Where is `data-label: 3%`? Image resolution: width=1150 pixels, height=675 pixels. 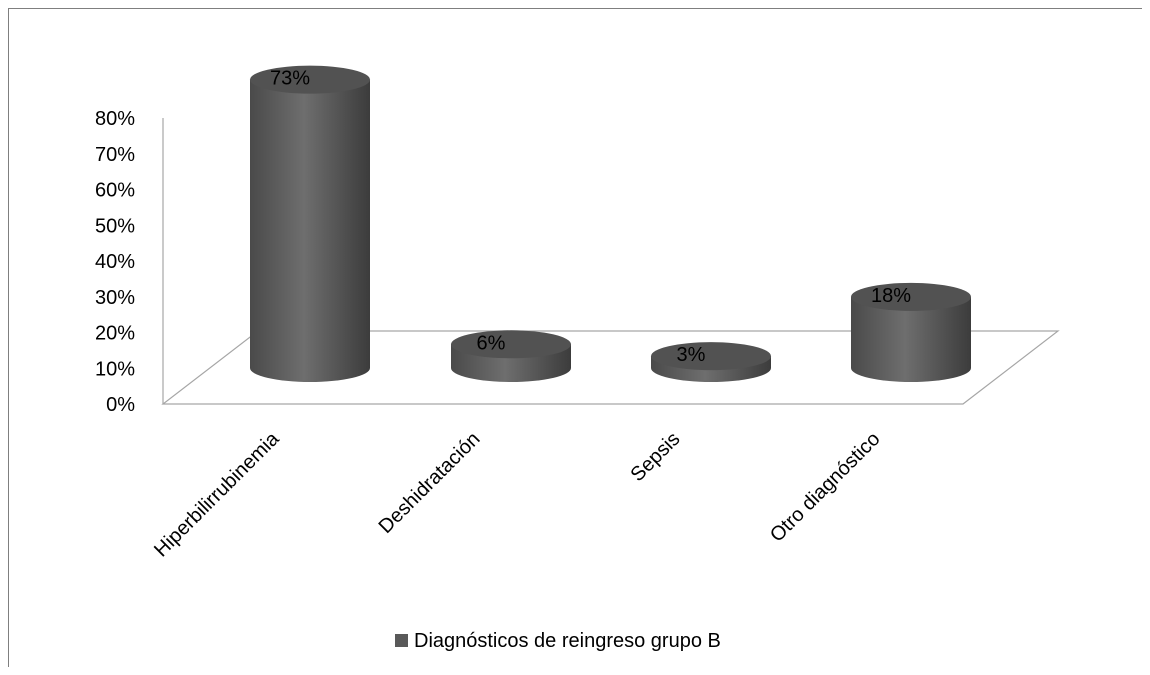
data-label: 3% is located at coordinates (691, 355).